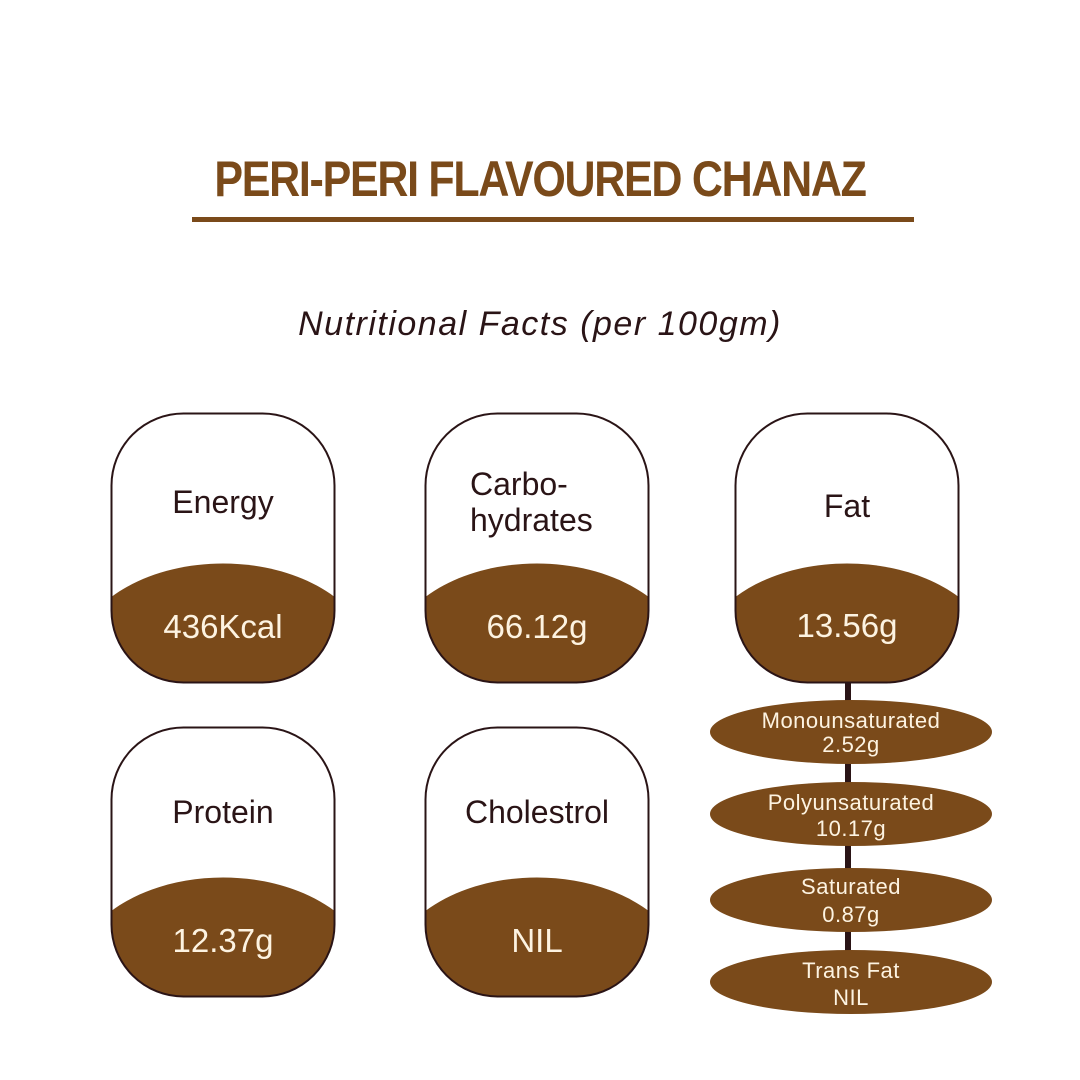  What do you see at coordinates (847, 506) in the screenshot?
I see `nutrient-label: Fat` at bounding box center [847, 506].